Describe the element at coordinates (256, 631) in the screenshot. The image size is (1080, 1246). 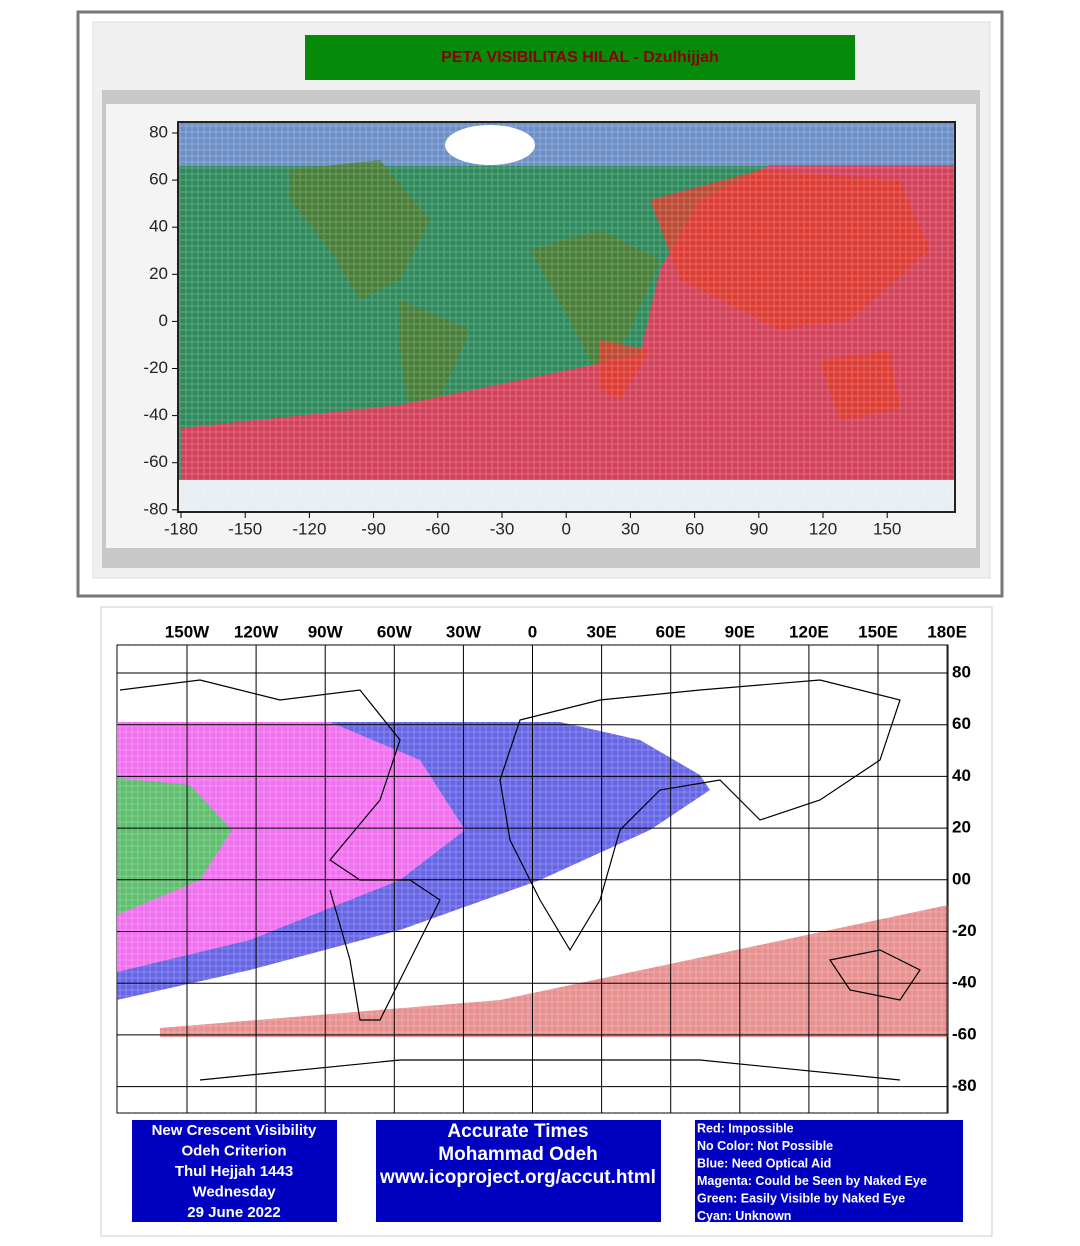
I see `lon-label: 120W` at that location.